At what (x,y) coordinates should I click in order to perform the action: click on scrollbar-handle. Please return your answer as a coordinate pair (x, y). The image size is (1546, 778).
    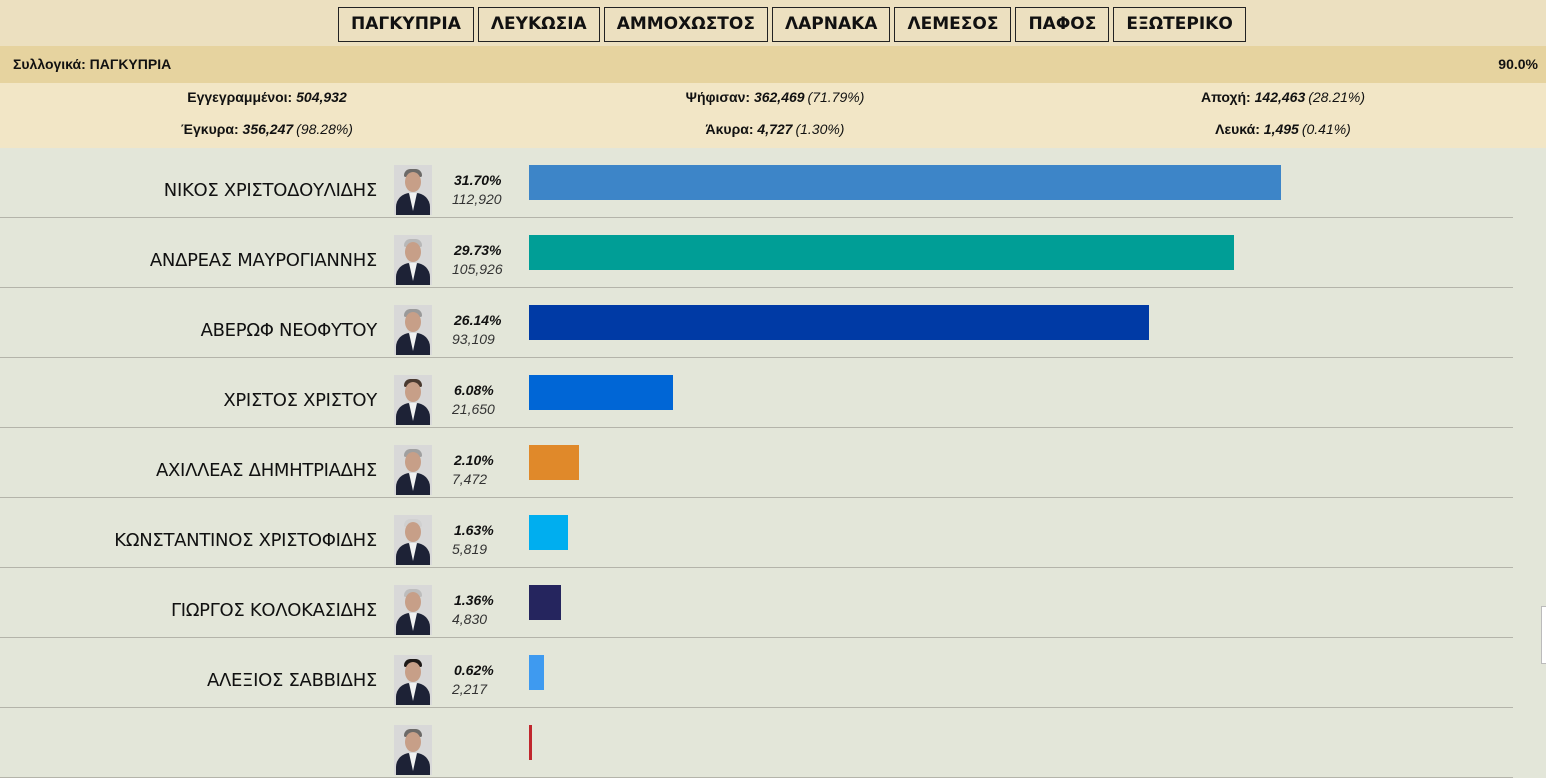
    Looking at the image, I should click on (1543, 635).